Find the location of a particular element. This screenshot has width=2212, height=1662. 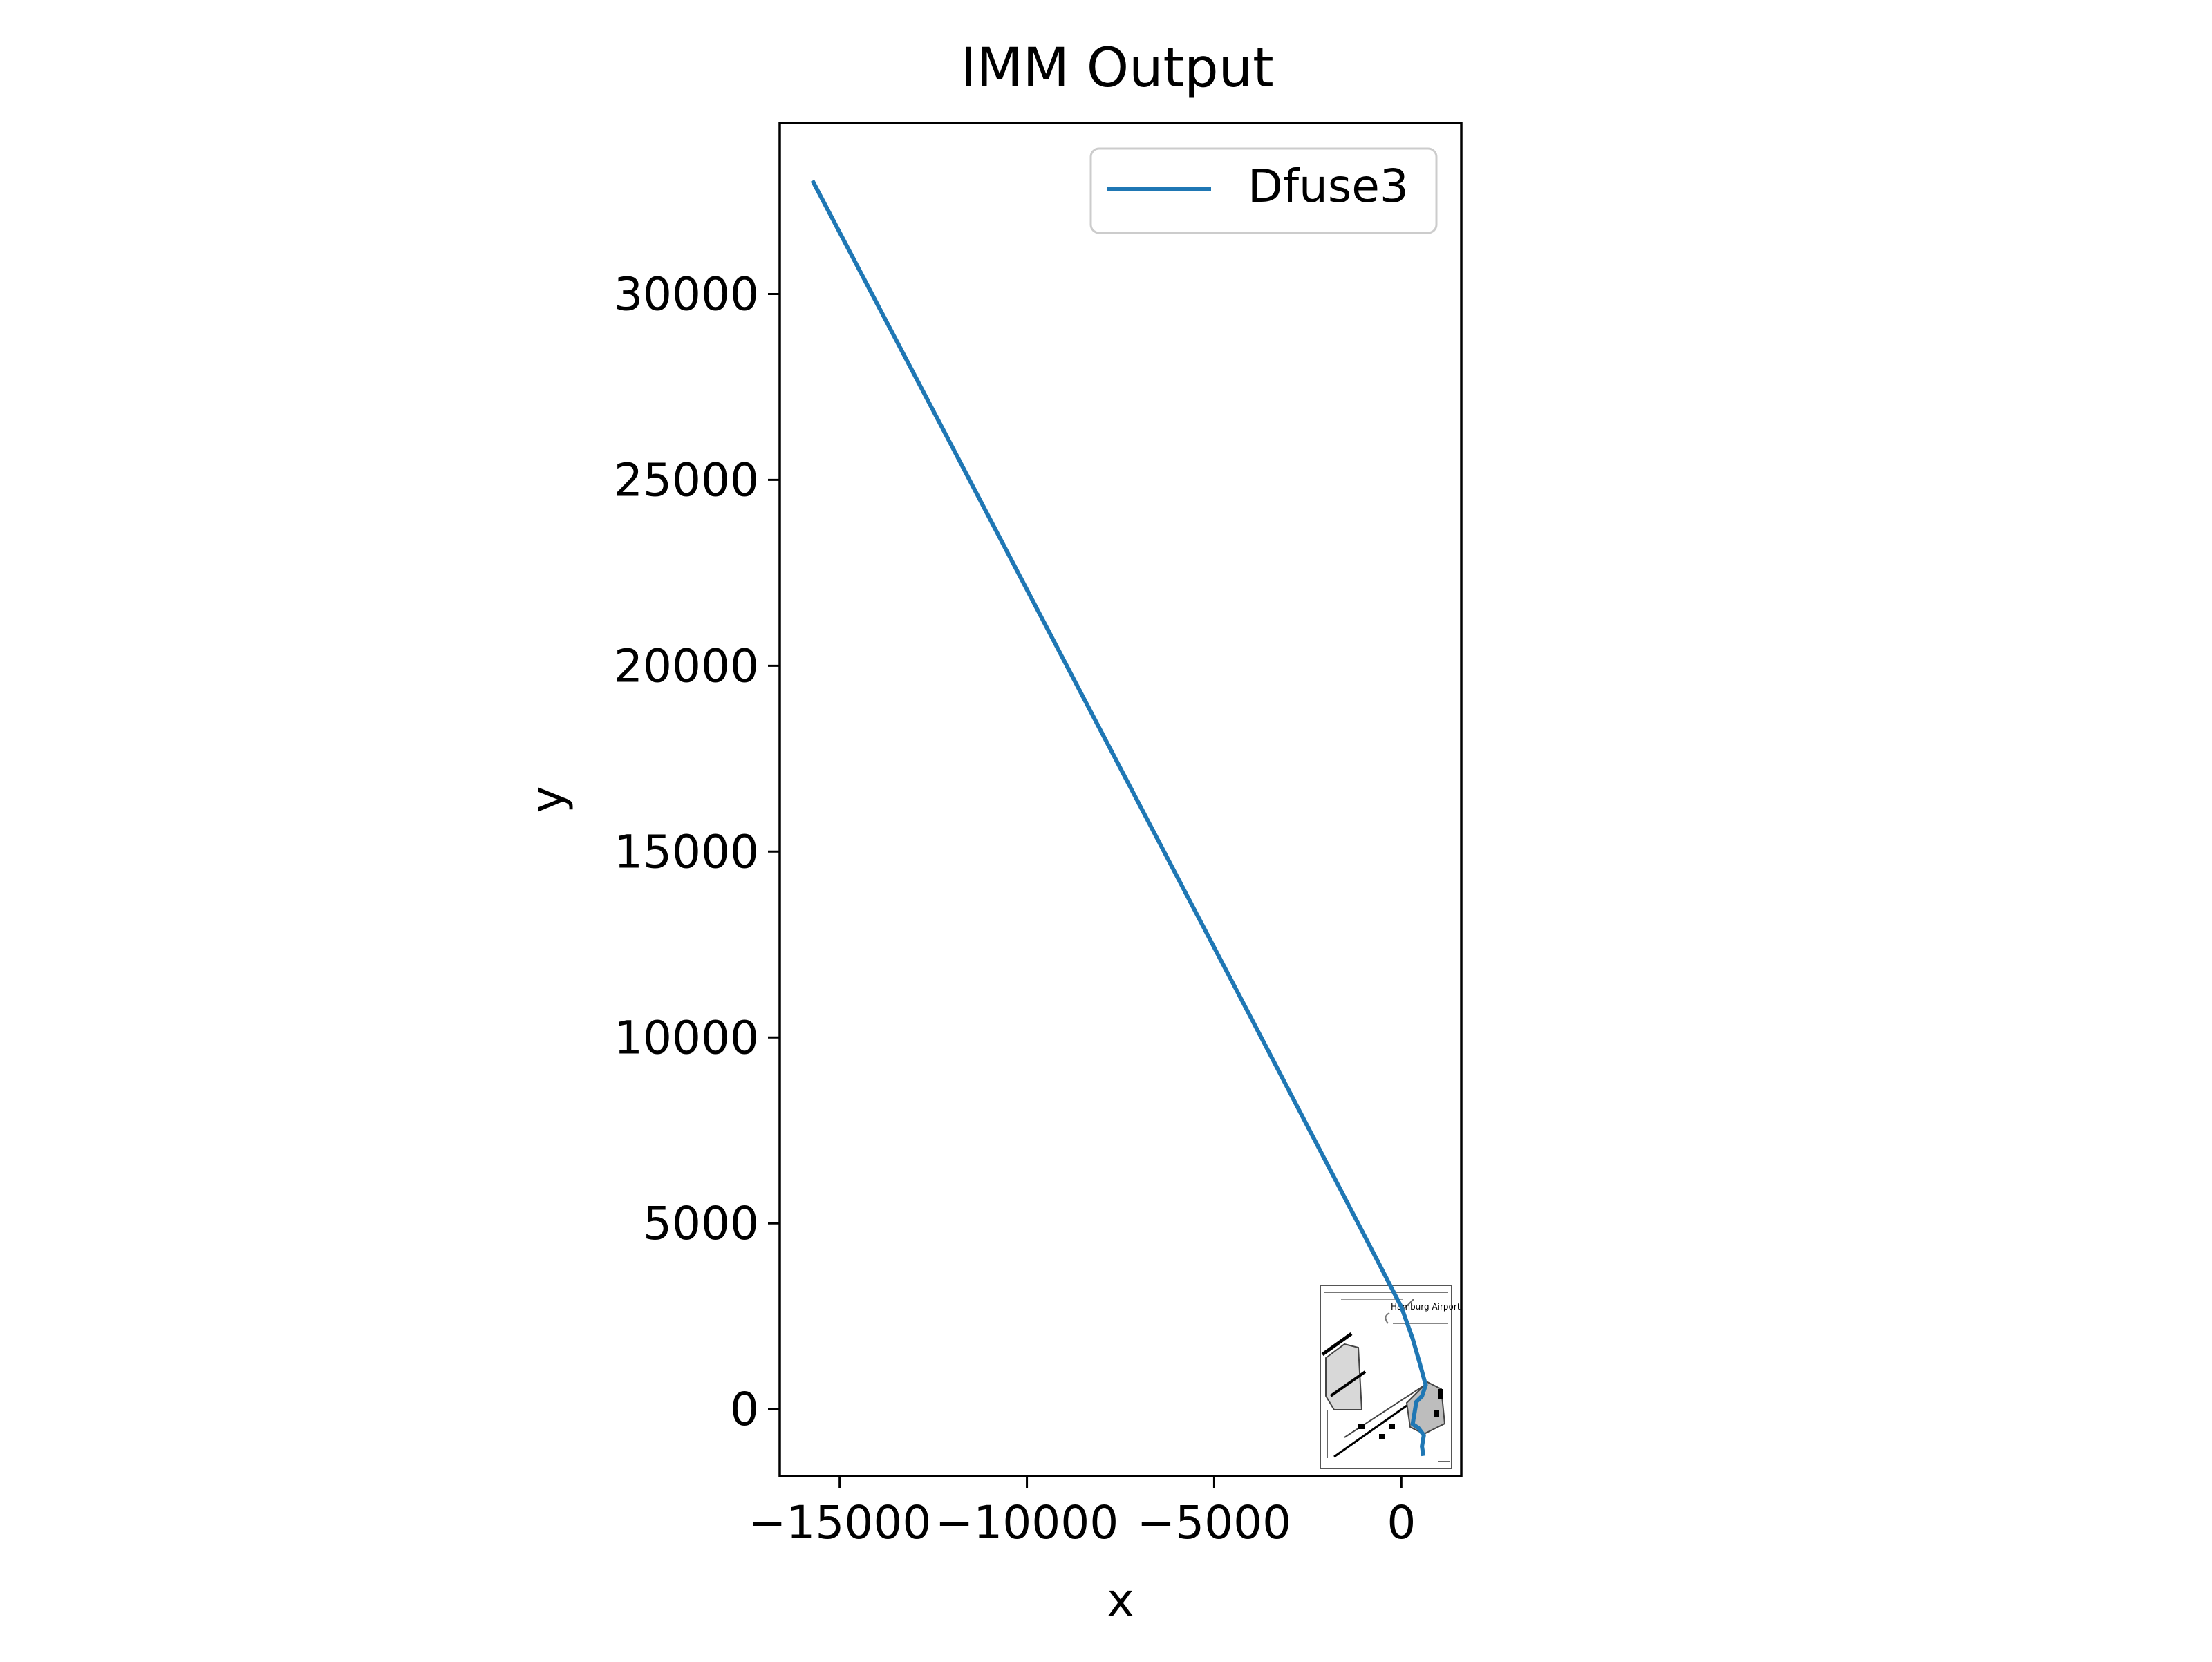

y-axis-ticks: 0 5000 10000 15000 20000 25000 30000 is located at coordinates (697, 851).